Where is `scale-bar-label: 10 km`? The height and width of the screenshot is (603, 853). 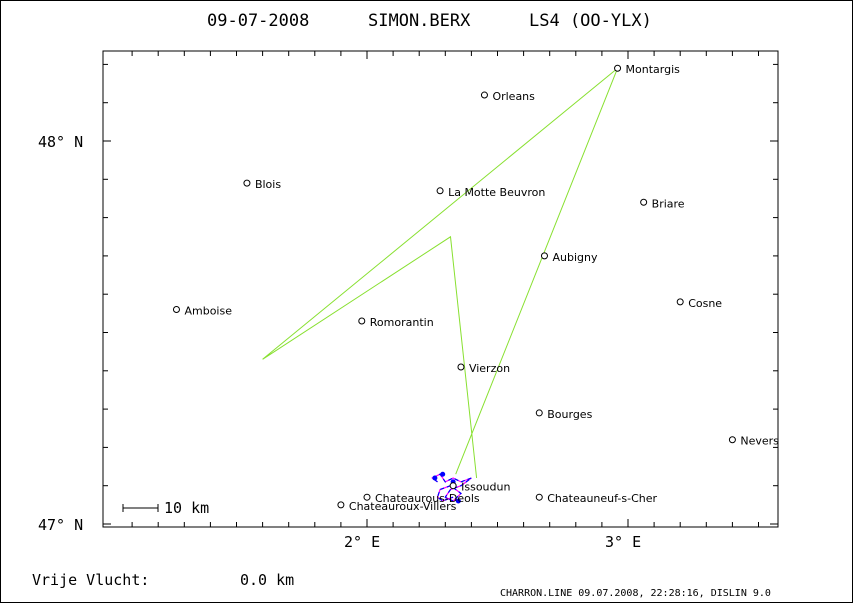
scale-bar-label: 10 km is located at coordinates (186, 508).